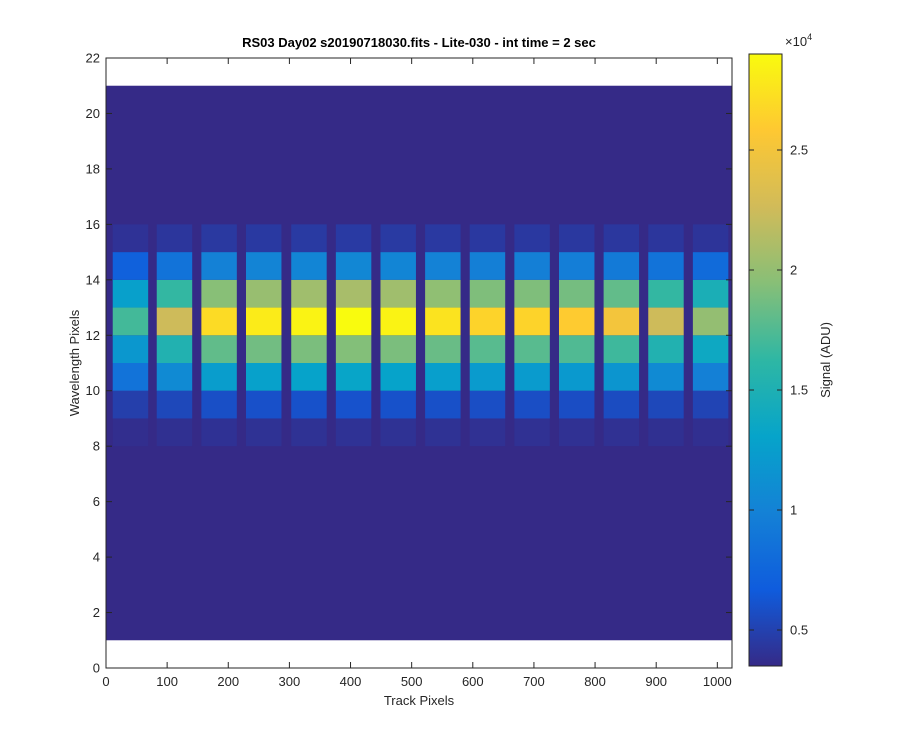 Image resolution: width=900 pixels, height=750 pixels. What do you see at coordinates (93, 113) in the screenshot?
I see `y-tick-label: 20` at bounding box center [93, 113].